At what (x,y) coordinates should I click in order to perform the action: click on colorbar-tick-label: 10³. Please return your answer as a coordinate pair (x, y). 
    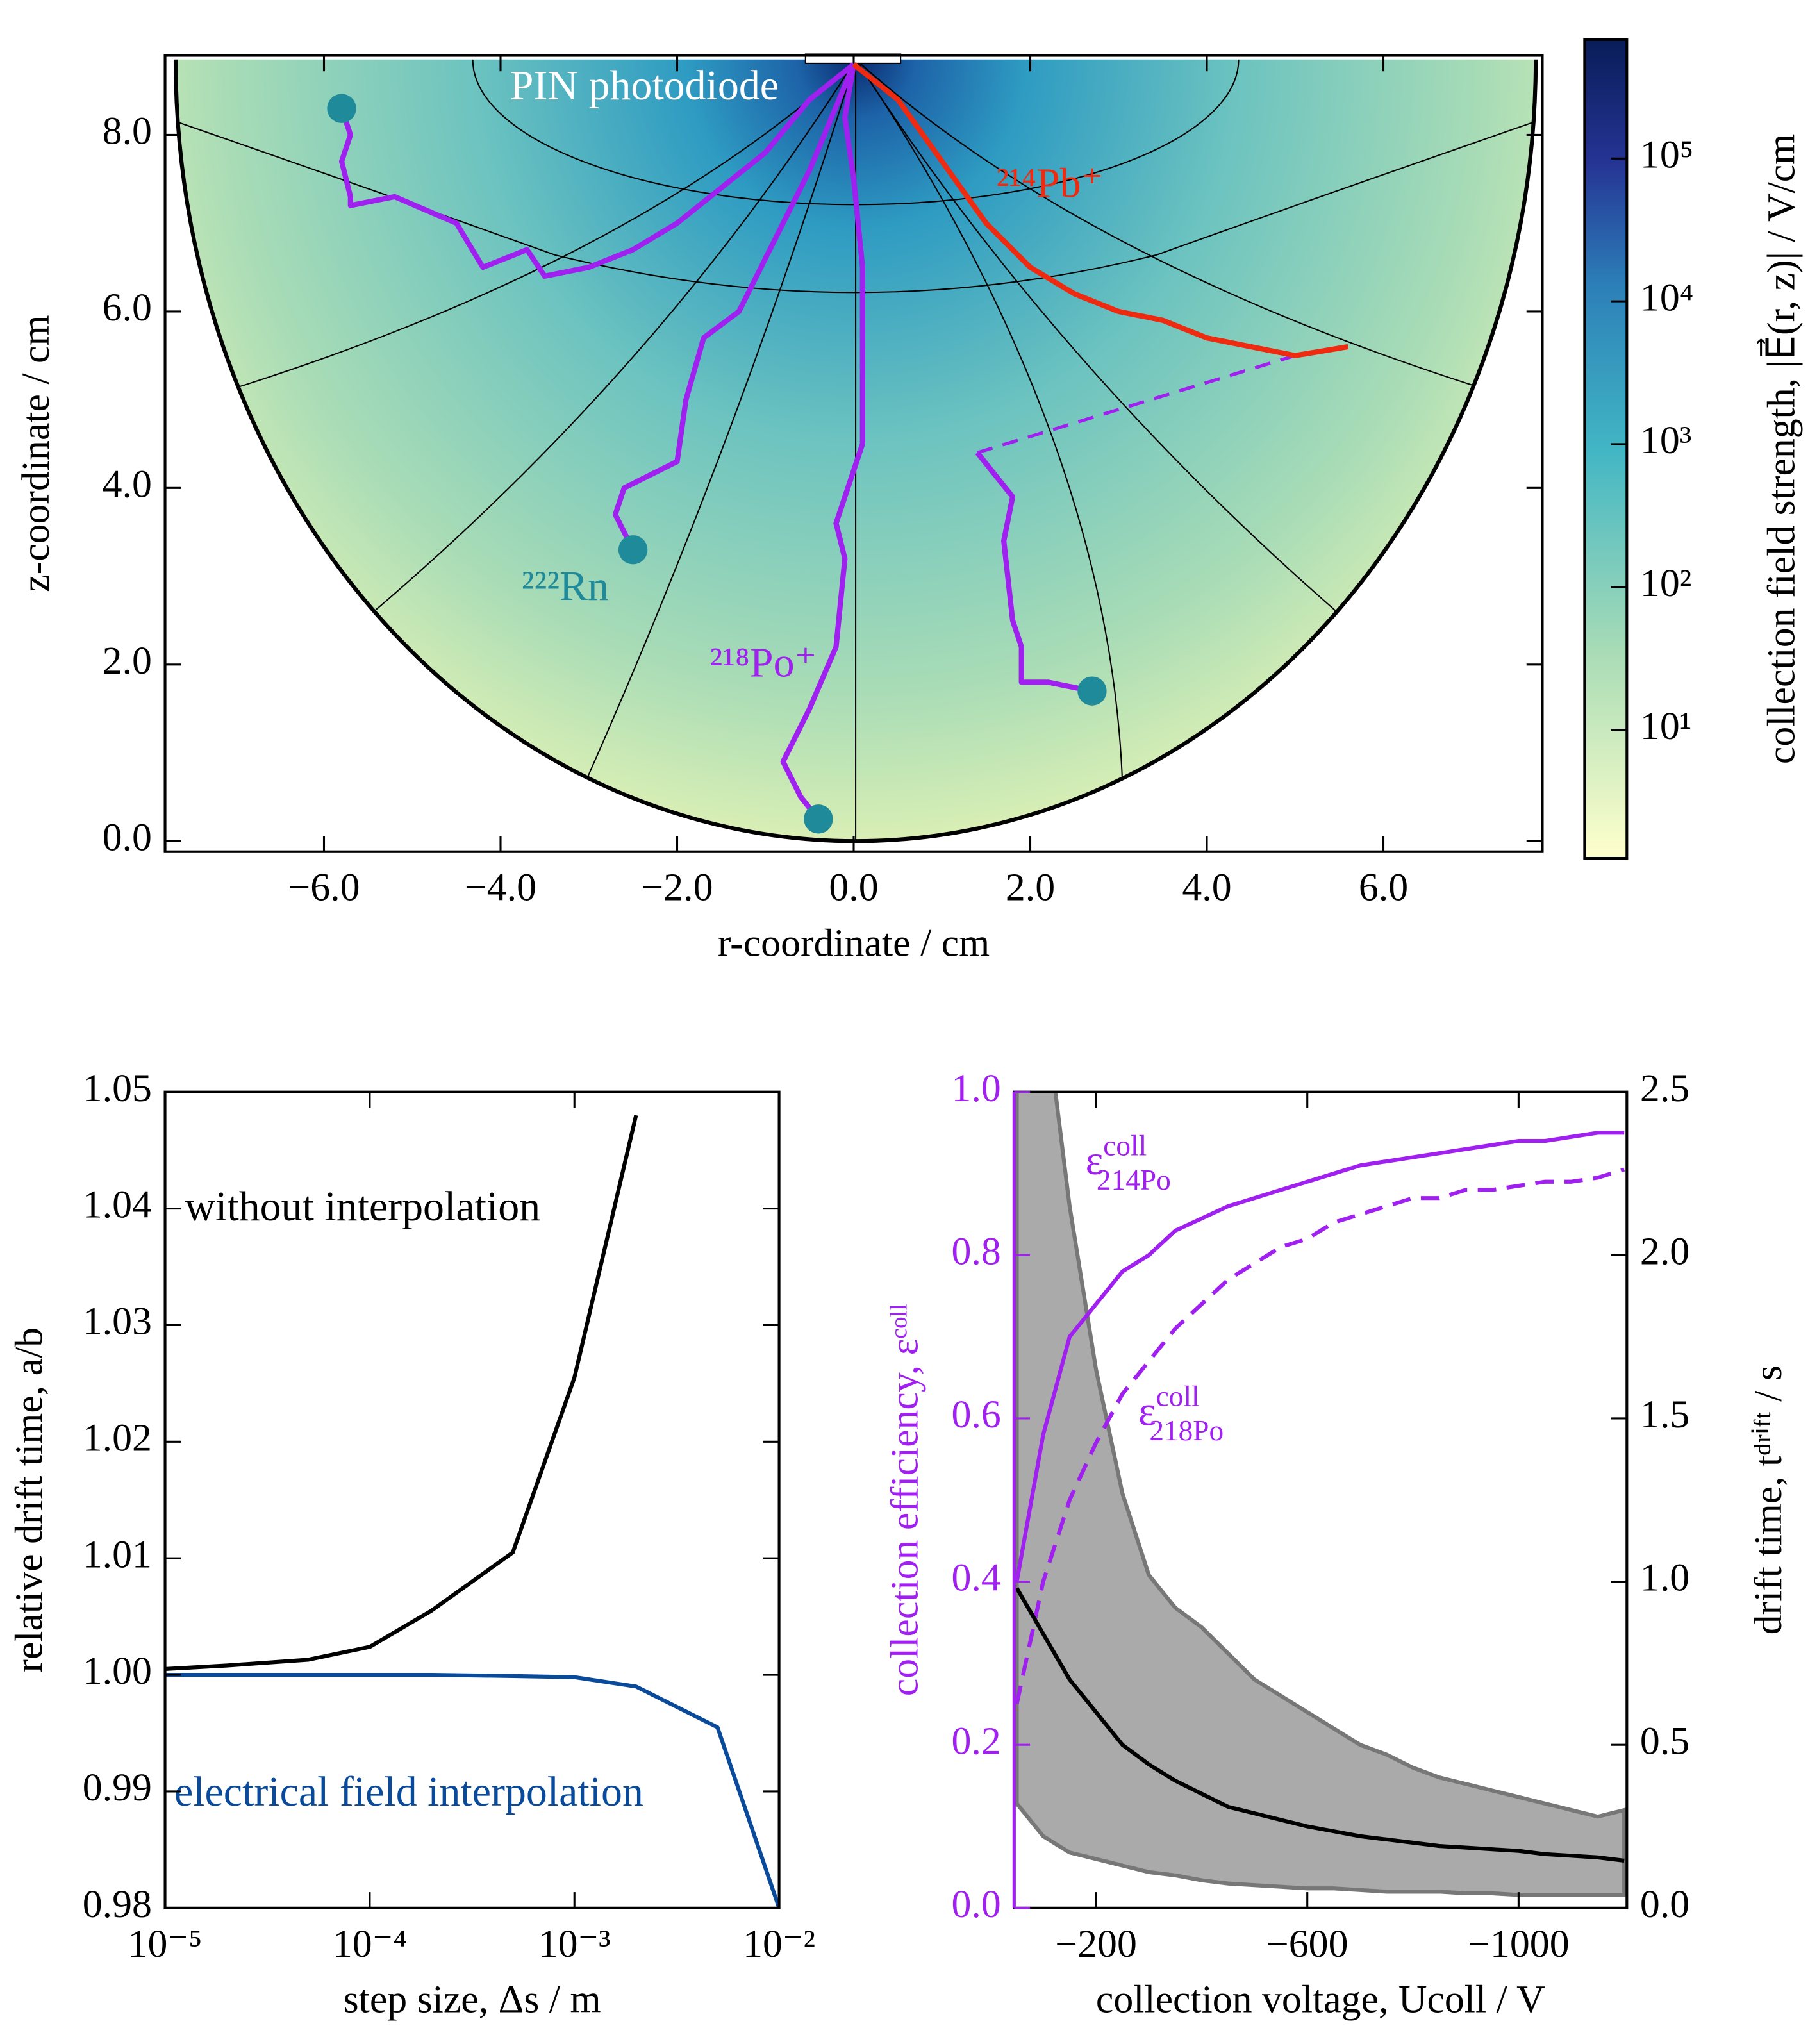
    Looking at the image, I should click on (1665, 441).